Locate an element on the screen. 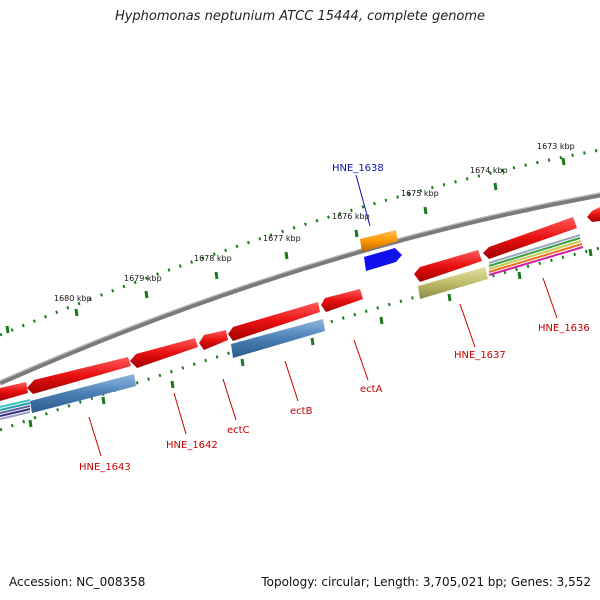  scale-label-1680: 1680 kbp is located at coordinates (73, 298).